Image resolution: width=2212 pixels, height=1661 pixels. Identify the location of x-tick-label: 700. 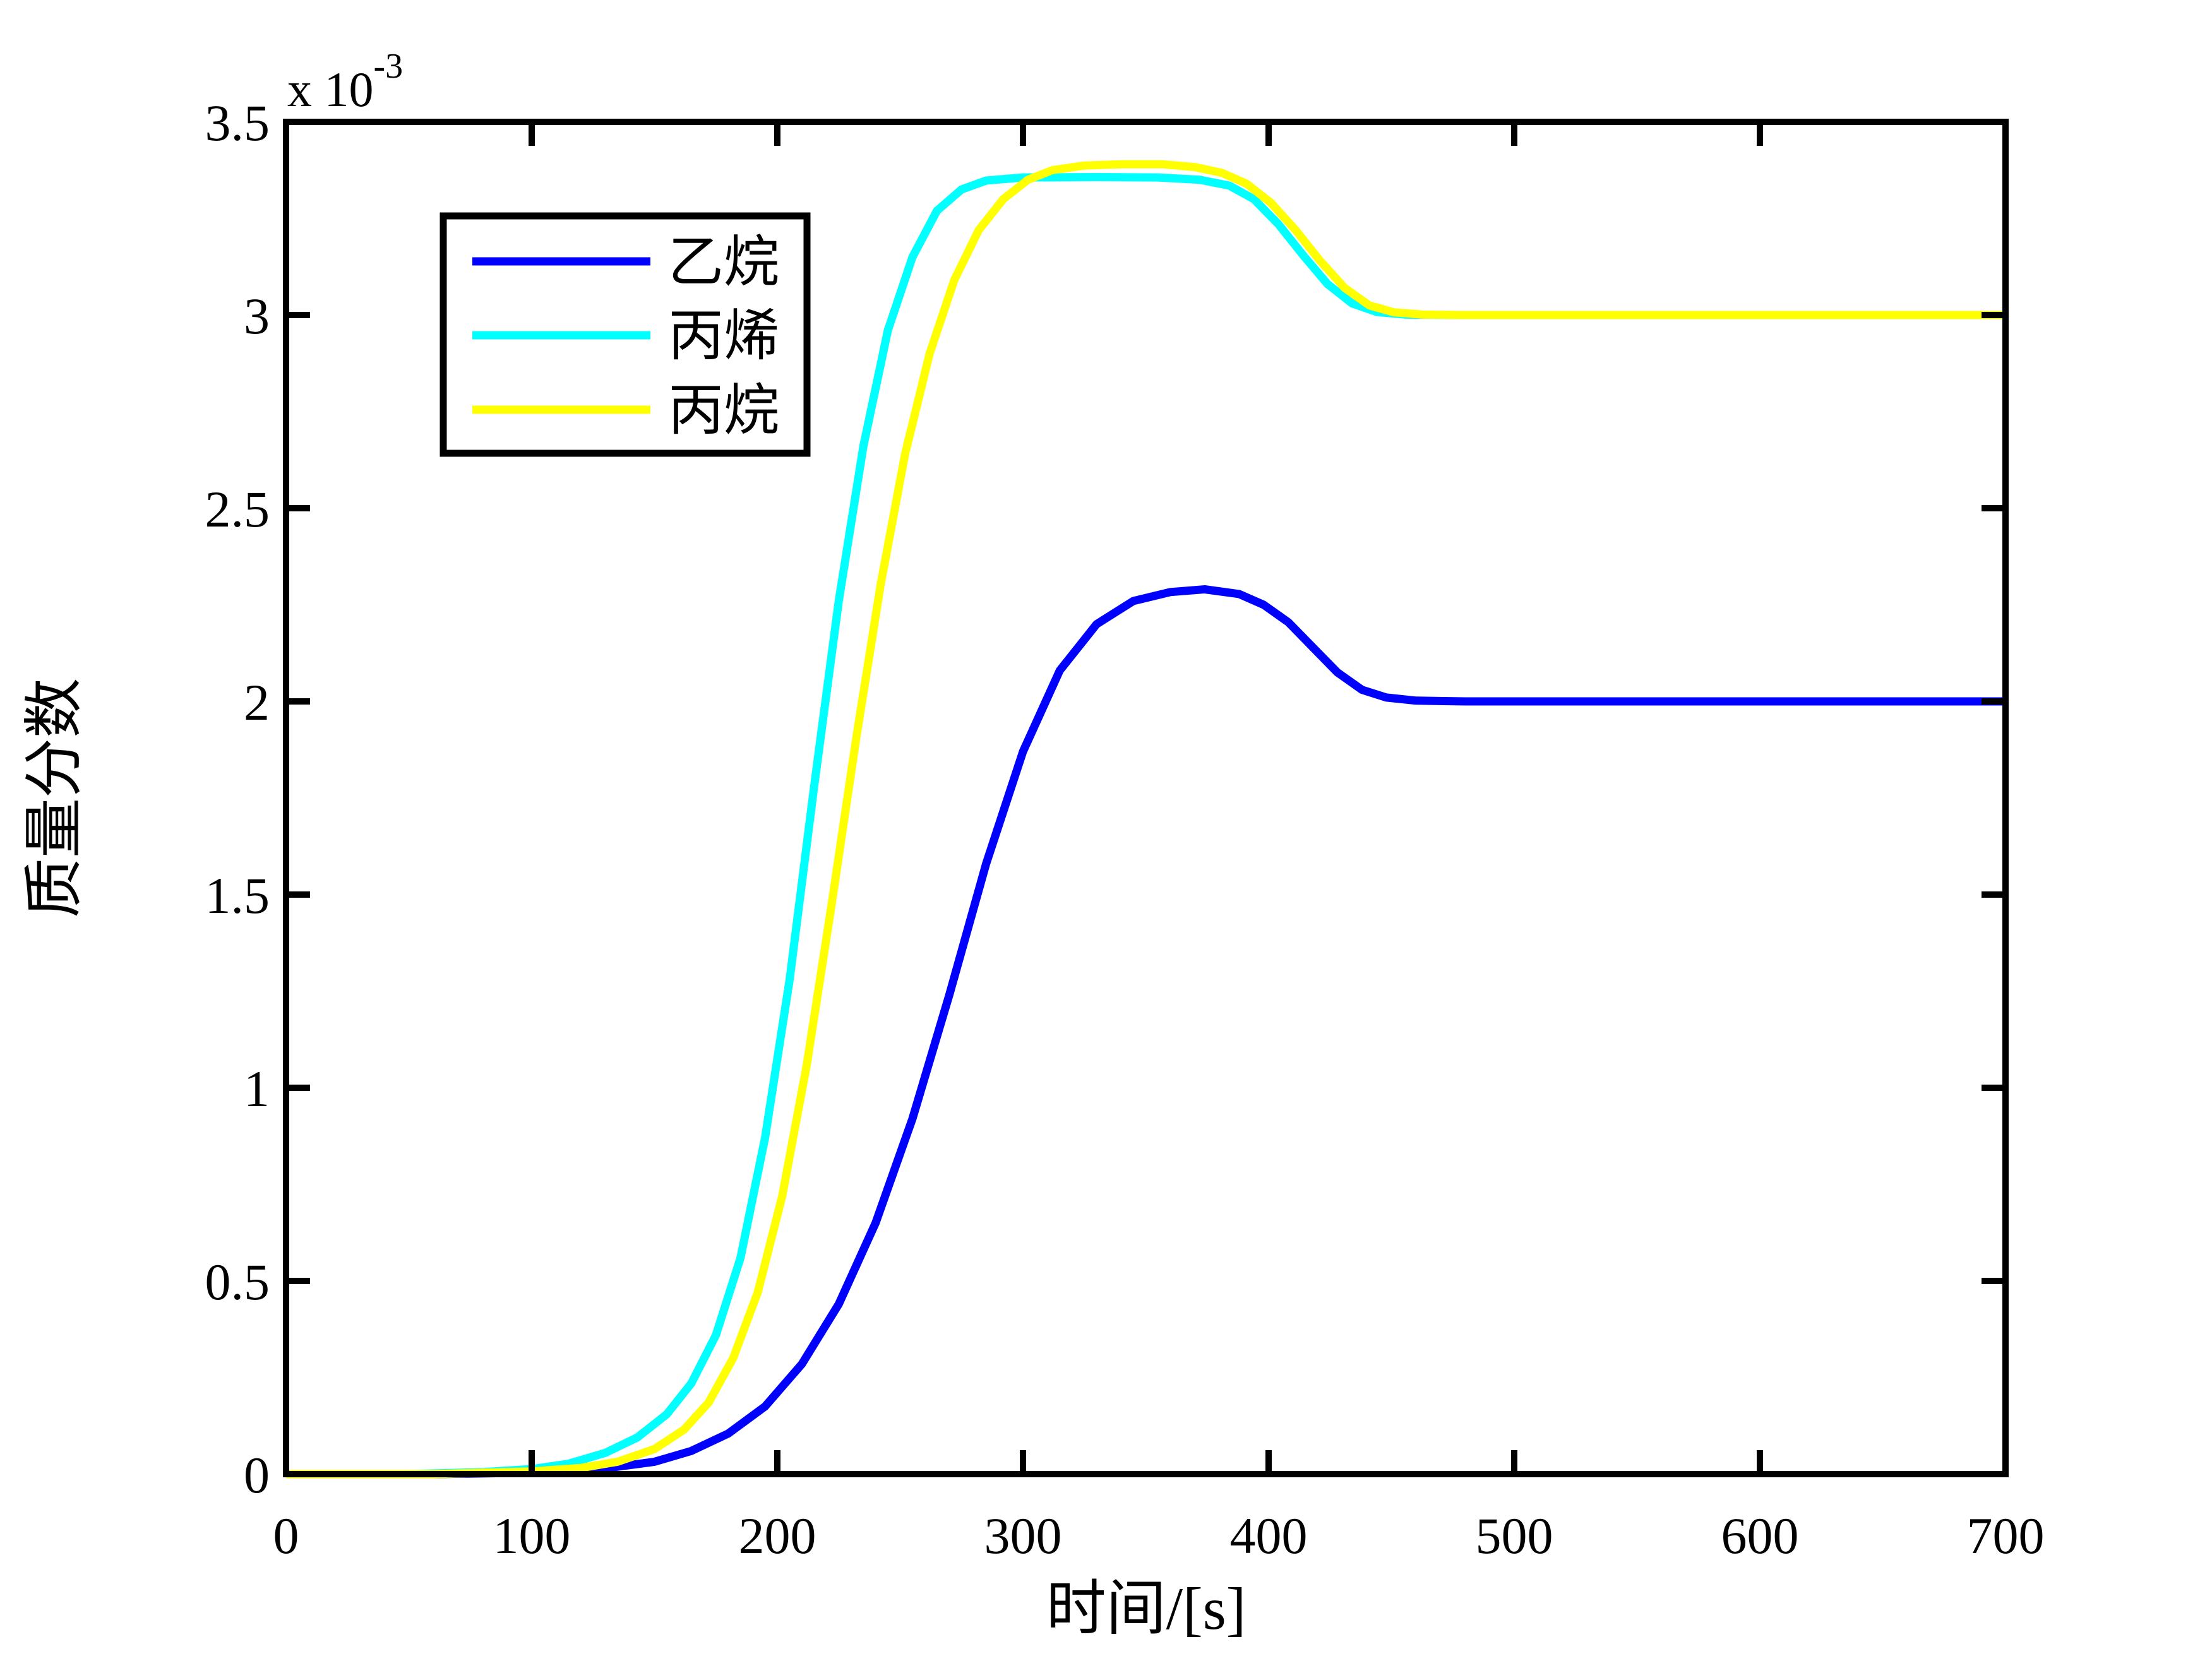
(2006, 1536).